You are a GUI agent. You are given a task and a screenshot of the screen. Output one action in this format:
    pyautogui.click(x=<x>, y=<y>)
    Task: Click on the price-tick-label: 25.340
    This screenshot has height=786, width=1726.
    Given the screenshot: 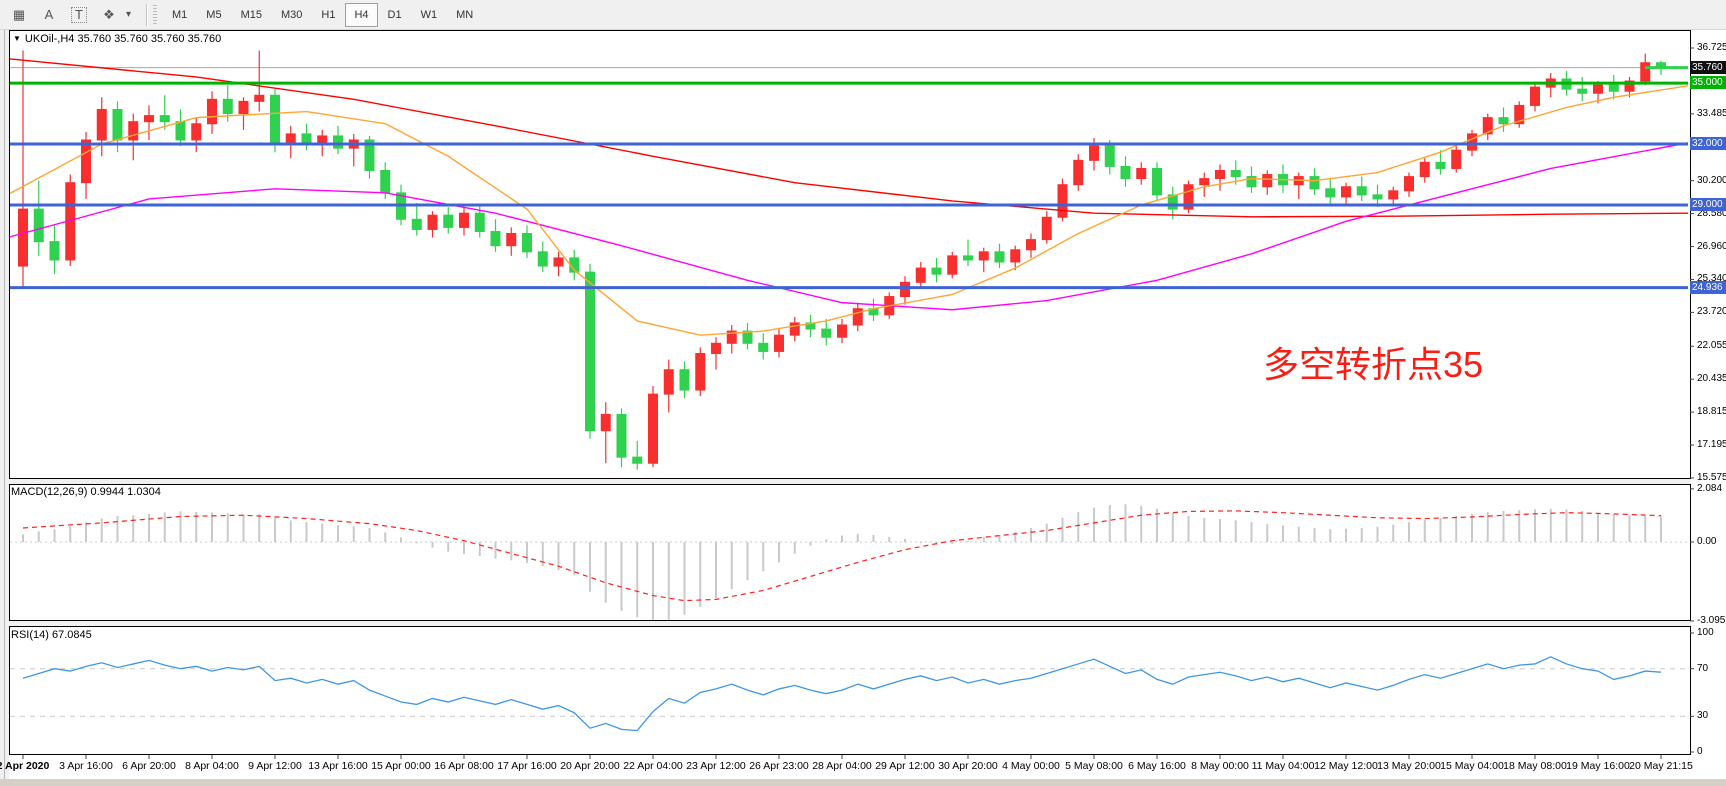 What is the action you would take?
    pyautogui.click(x=1711, y=279)
    